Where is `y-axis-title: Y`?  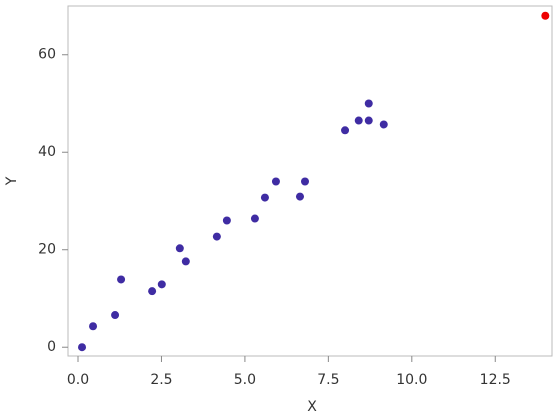 y-axis-title: Y is located at coordinates (12, 181).